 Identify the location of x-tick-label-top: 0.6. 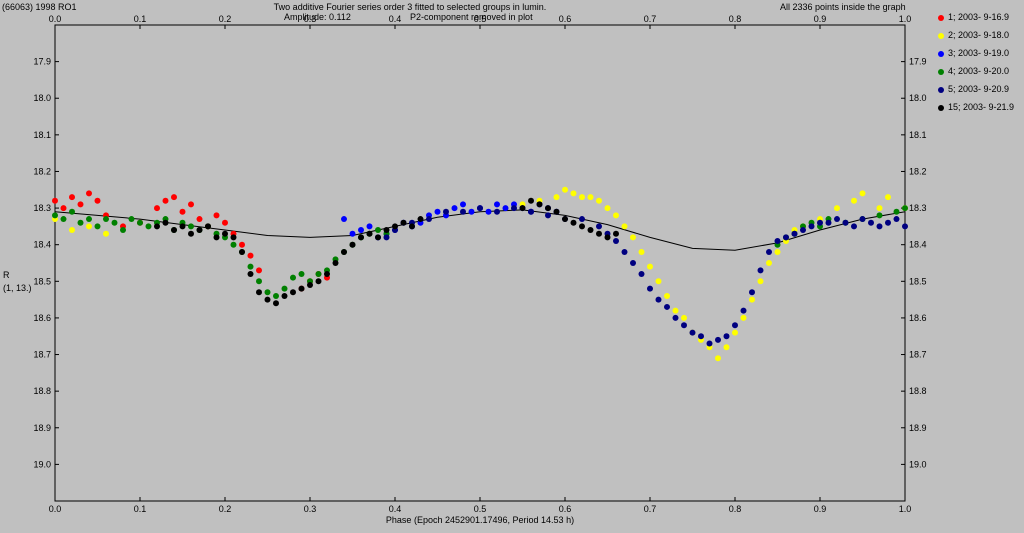
(565, 19).